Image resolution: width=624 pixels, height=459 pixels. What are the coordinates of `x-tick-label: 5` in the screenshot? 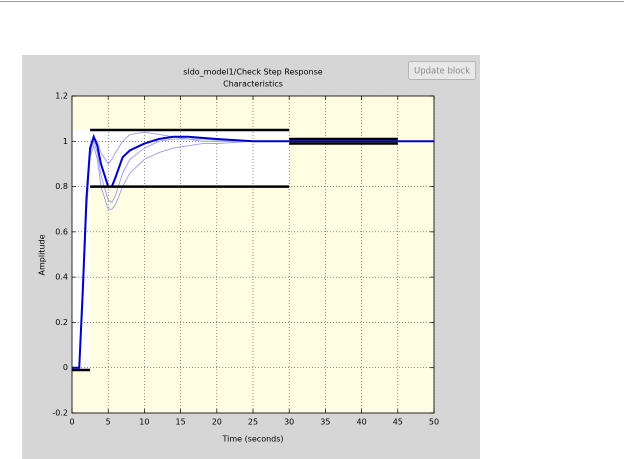 It's located at (108, 422).